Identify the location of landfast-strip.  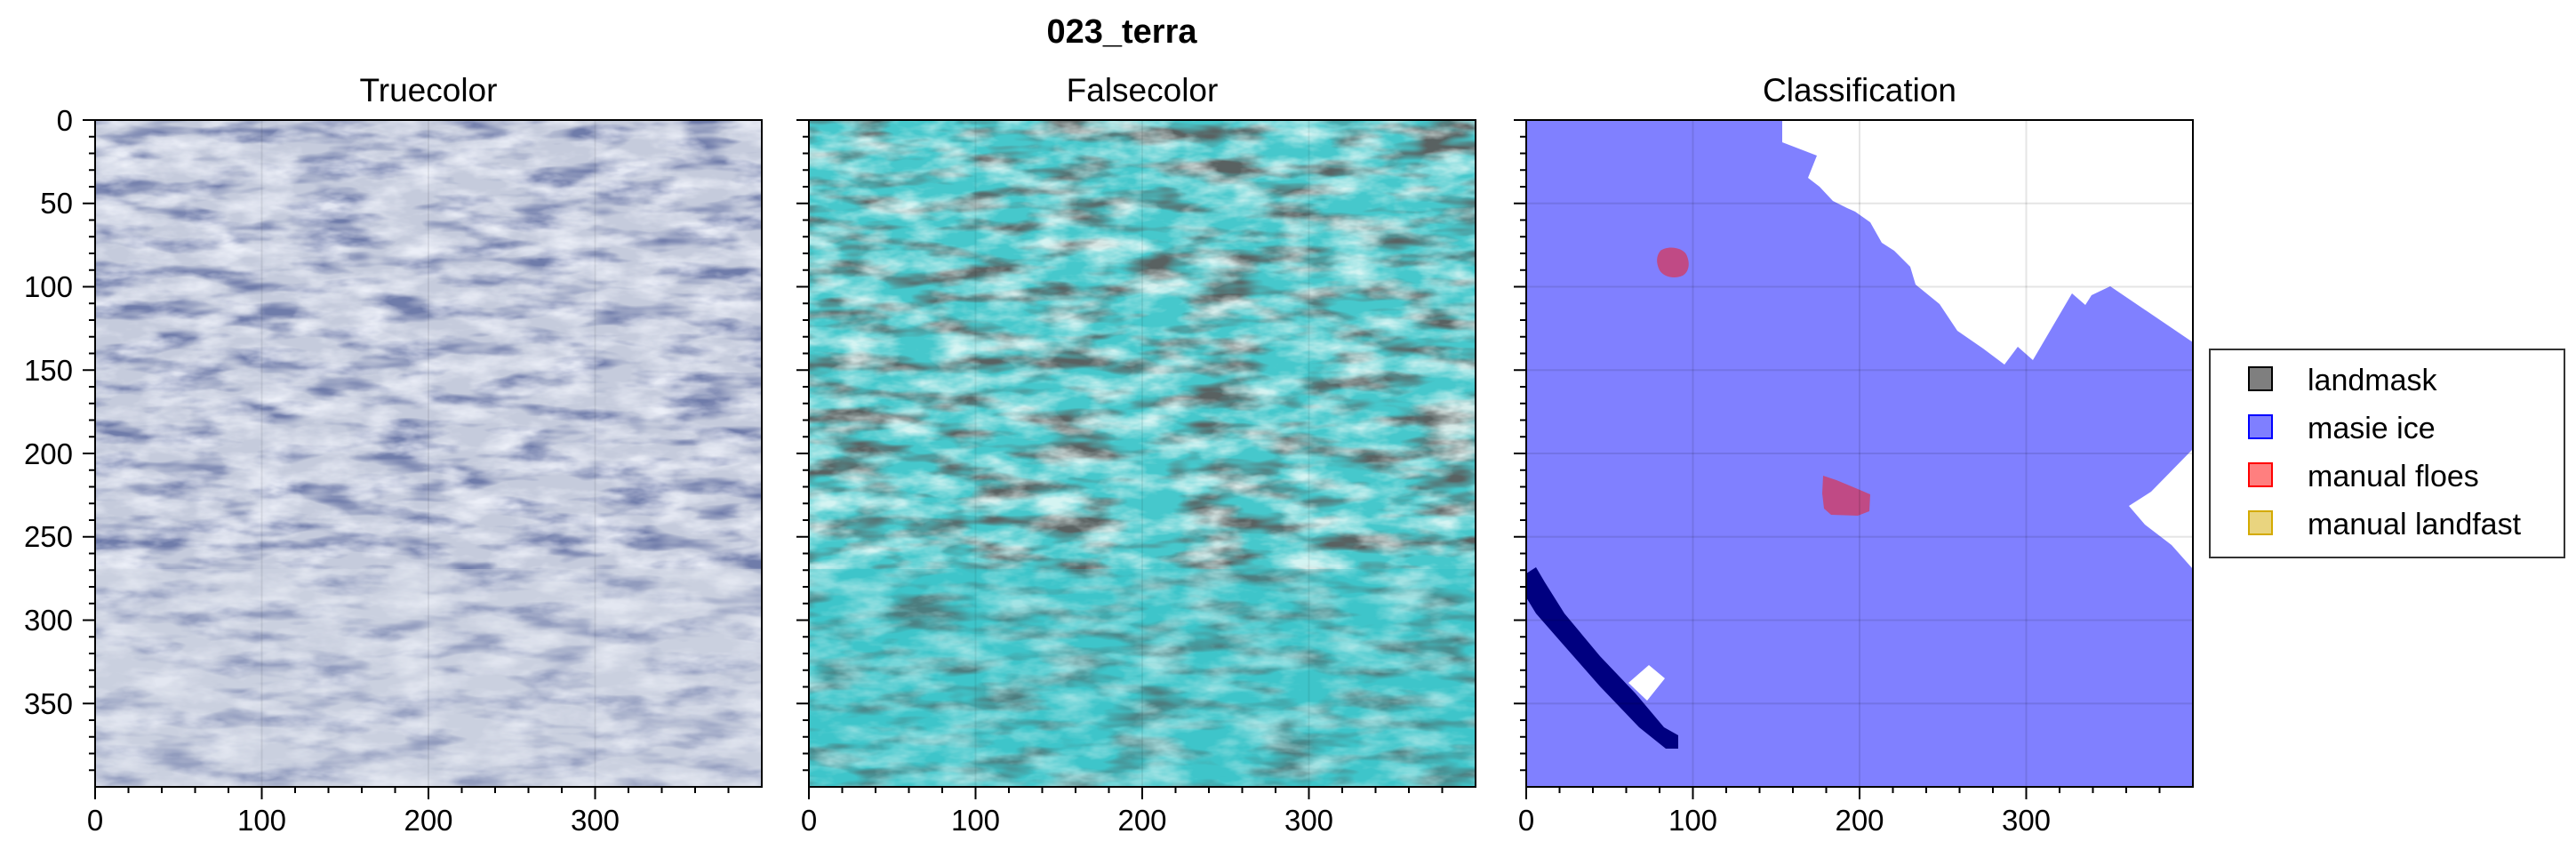
(1602, 658).